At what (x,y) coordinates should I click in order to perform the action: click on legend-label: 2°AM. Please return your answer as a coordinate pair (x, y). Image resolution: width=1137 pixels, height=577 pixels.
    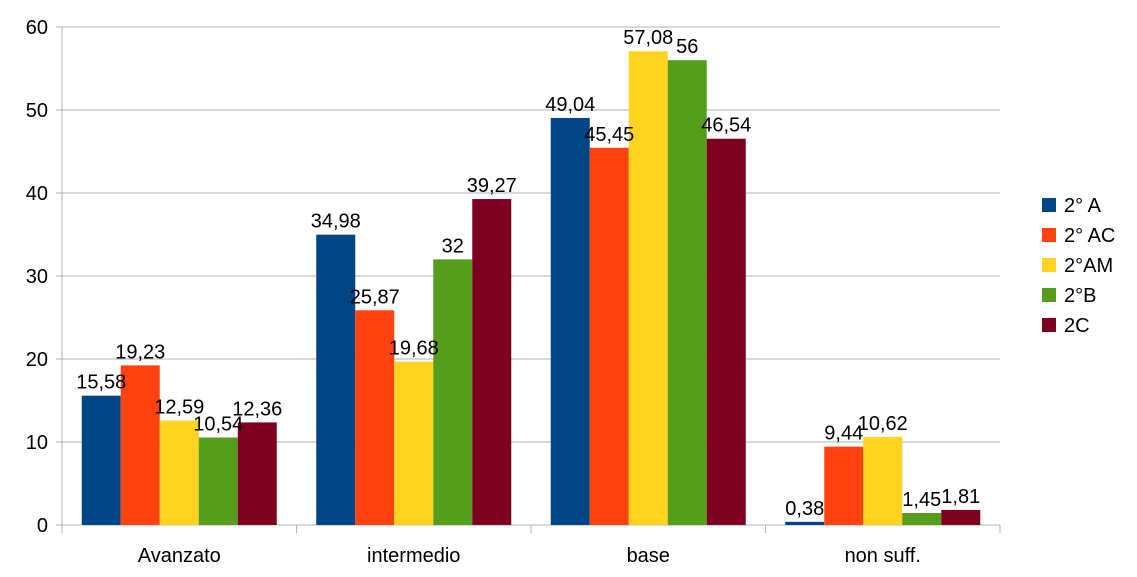
    Looking at the image, I should click on (1088, 266).